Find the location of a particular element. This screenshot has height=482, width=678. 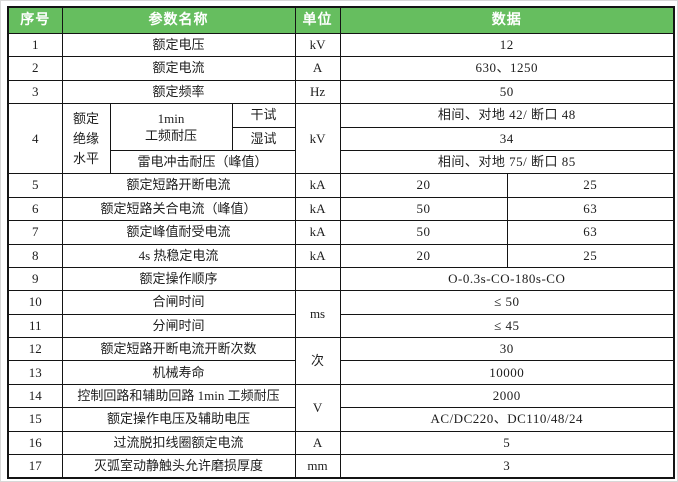

param-cell: 额定频率 is located at coordinates (178, 92).